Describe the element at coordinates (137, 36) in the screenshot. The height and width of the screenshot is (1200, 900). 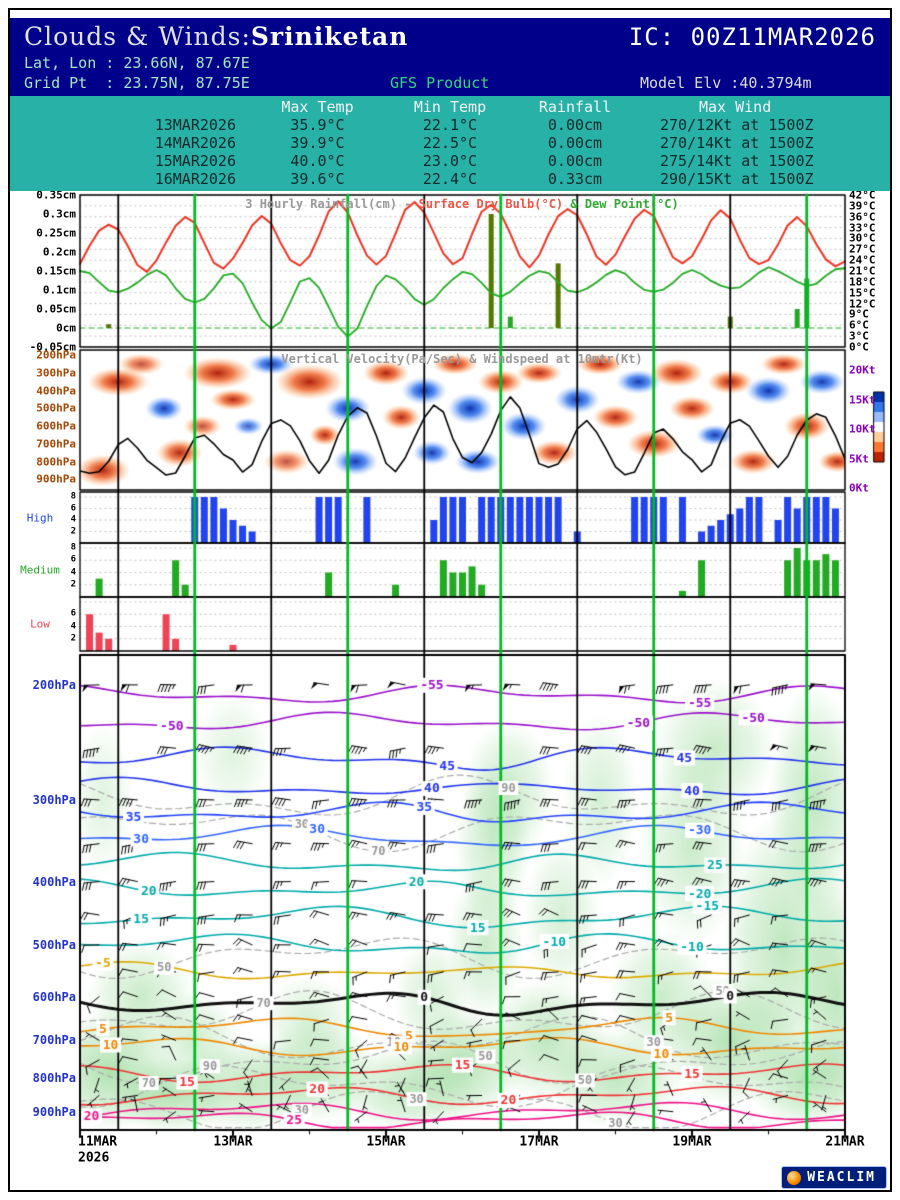
I see `page-title-prefix: Clouds & Winds:` at that location.